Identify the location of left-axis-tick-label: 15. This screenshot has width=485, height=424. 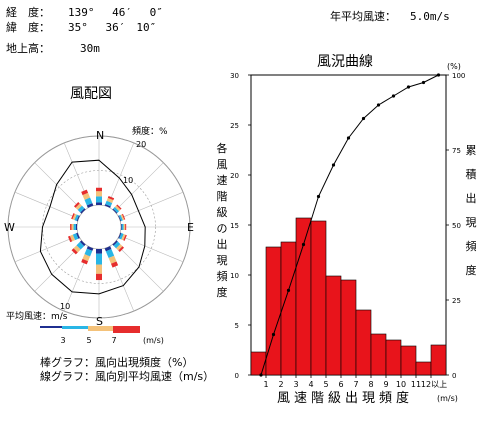
(234, 226).